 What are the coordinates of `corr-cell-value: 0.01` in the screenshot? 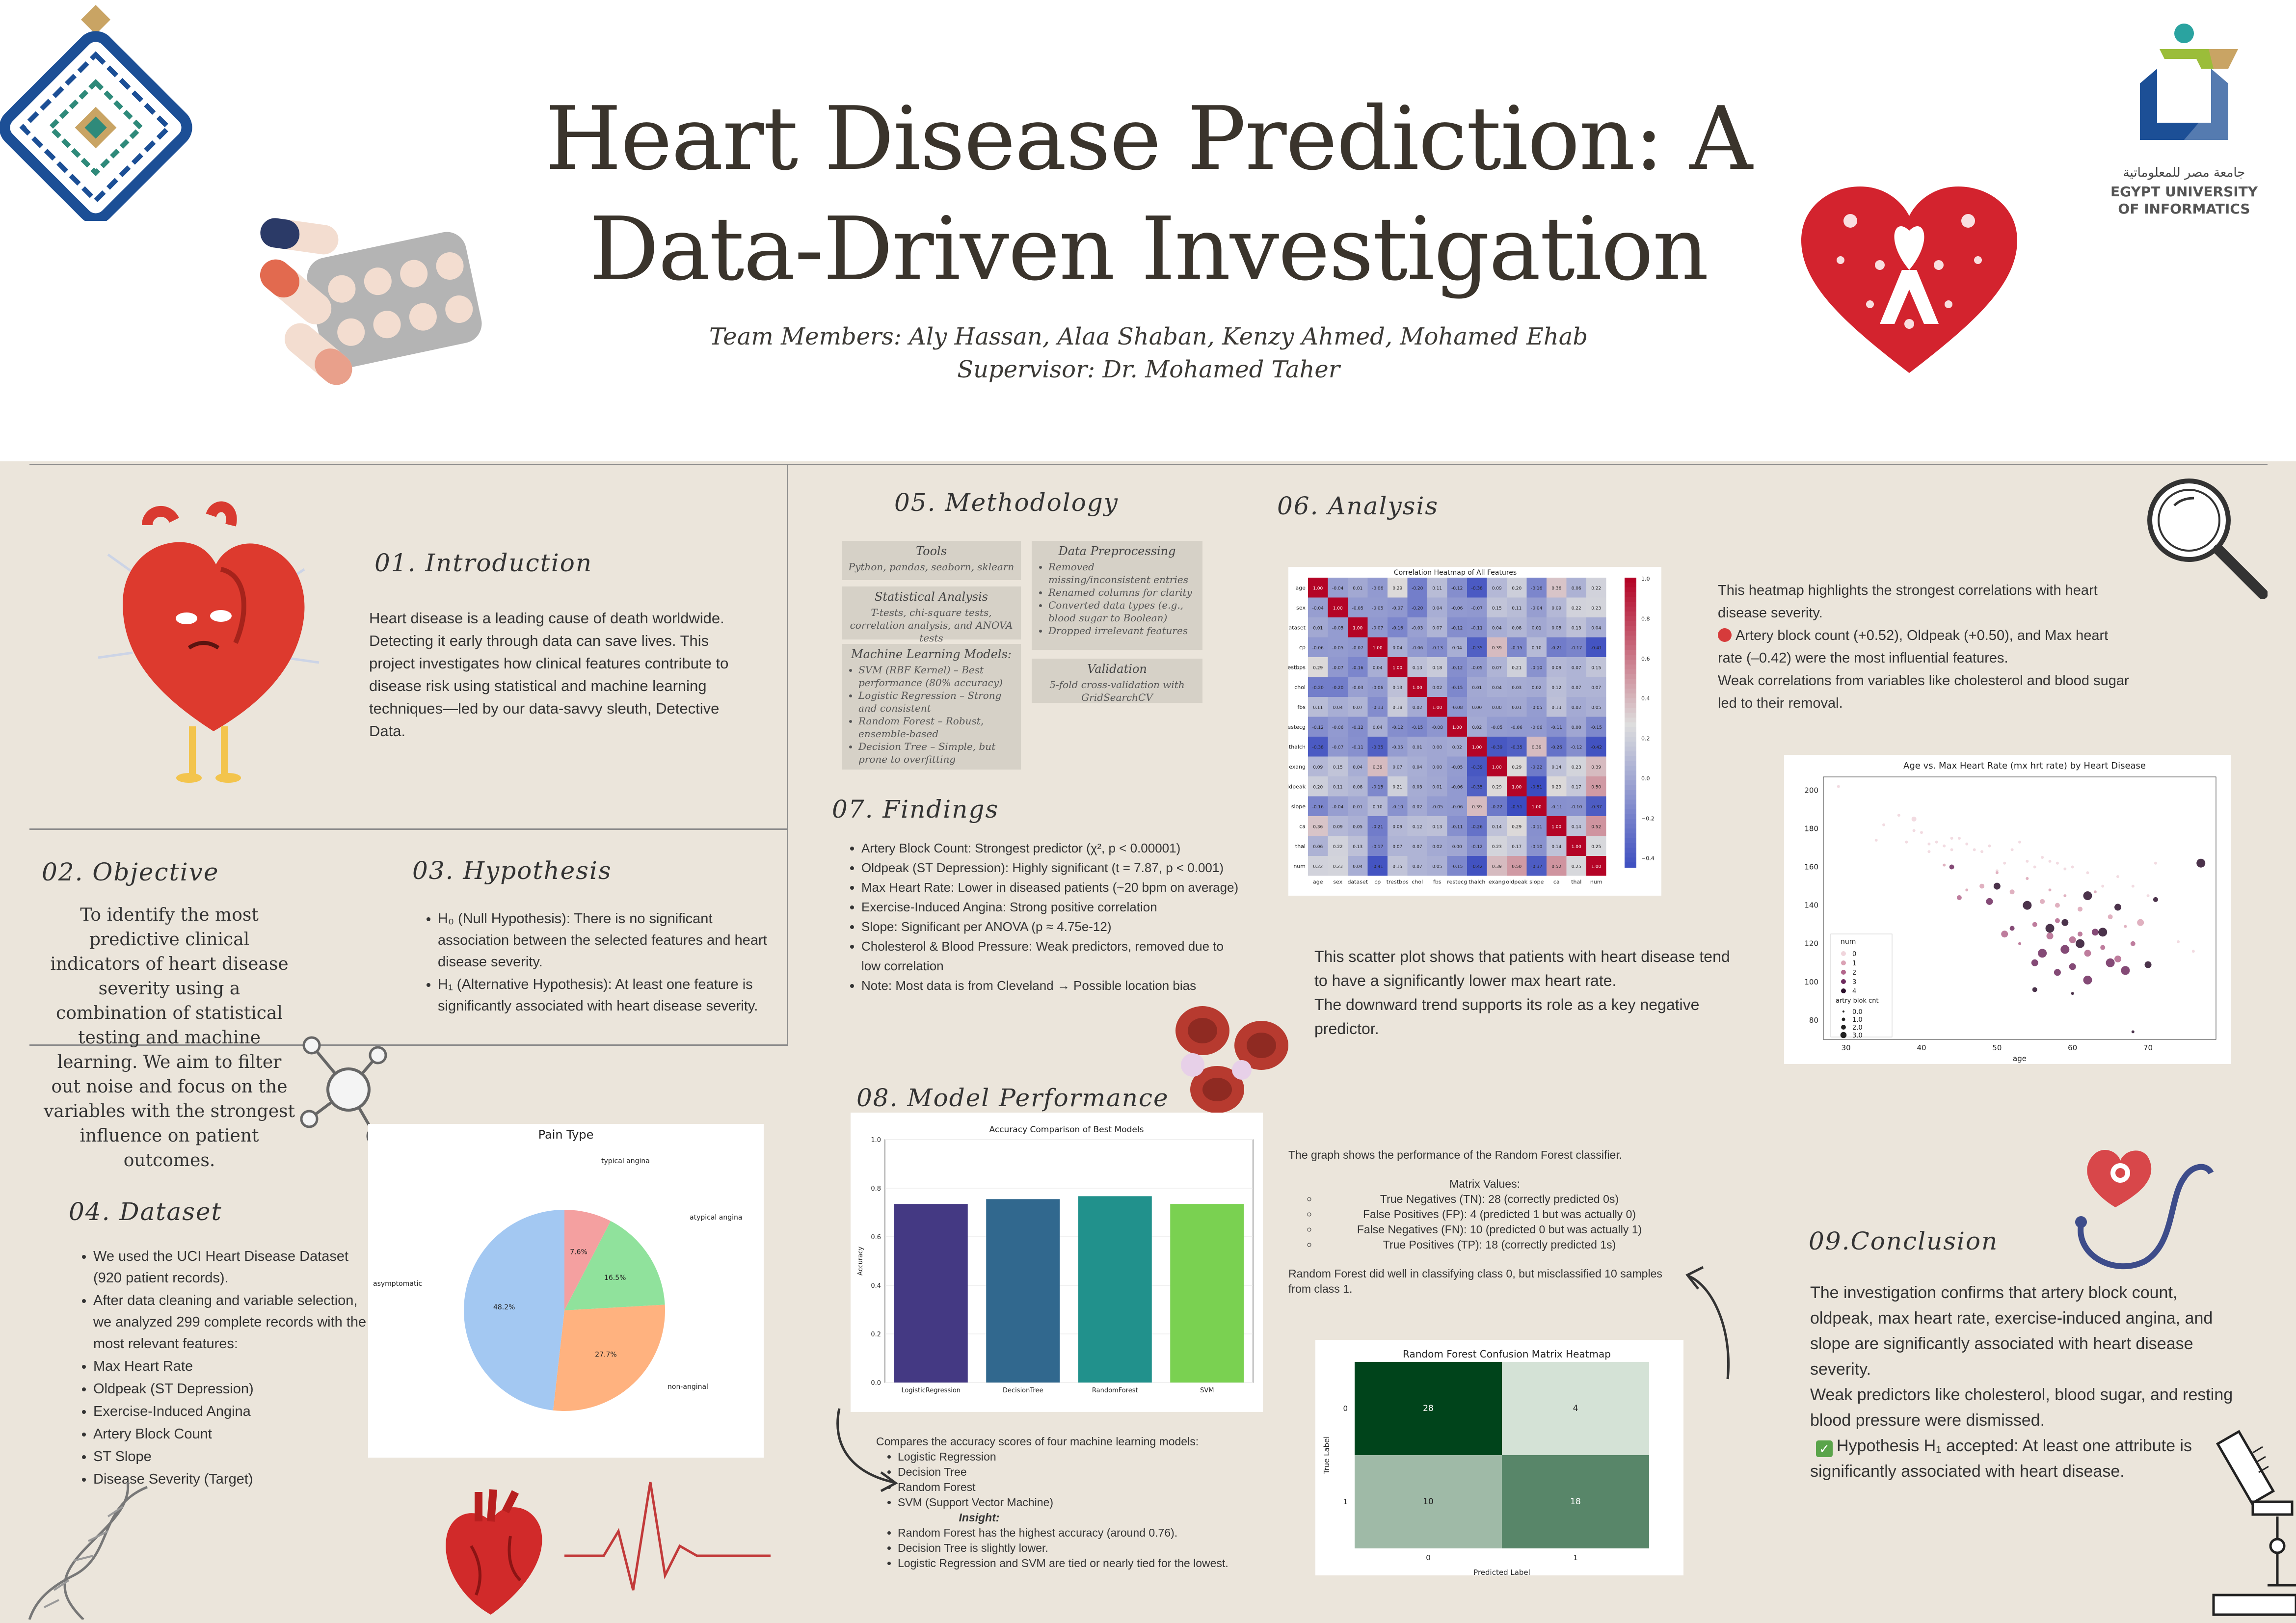 It's located at (1357, 588).